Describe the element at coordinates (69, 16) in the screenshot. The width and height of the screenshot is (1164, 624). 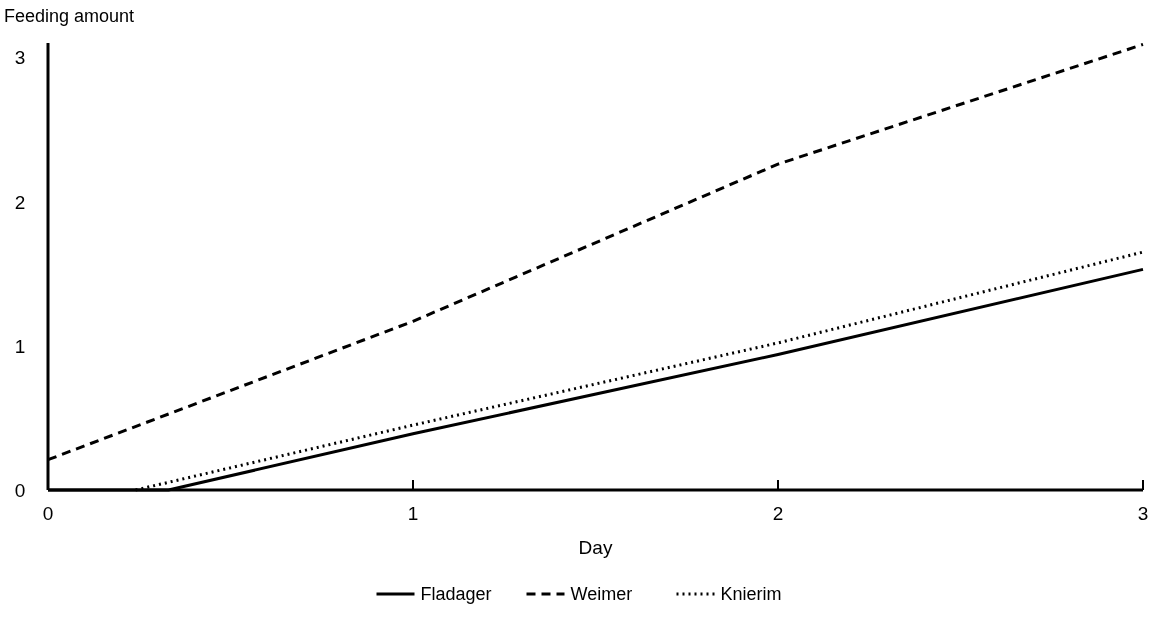
I see `y-axis-title: Feeding amount` at that location.